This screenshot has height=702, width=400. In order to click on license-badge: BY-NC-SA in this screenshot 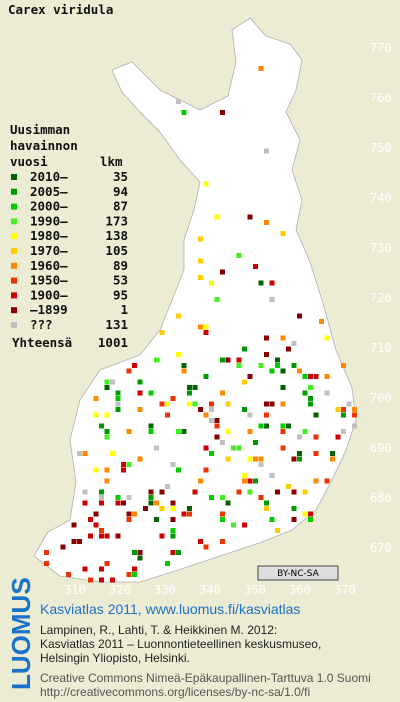, I will do `click(298, 574)`.